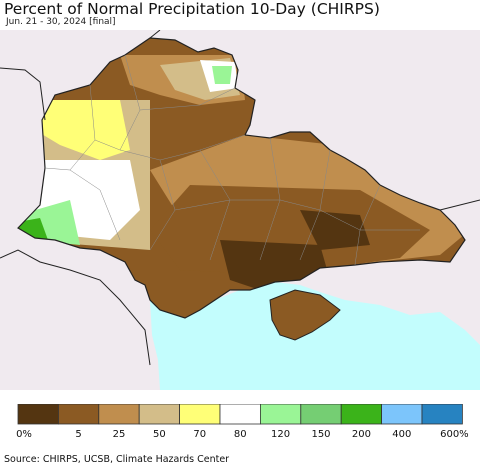 The width and height of the screenshot is (480, 470). Describe the element at coordinates (280, 434) in the screenshot. I see `legend-label: 120` at that location.